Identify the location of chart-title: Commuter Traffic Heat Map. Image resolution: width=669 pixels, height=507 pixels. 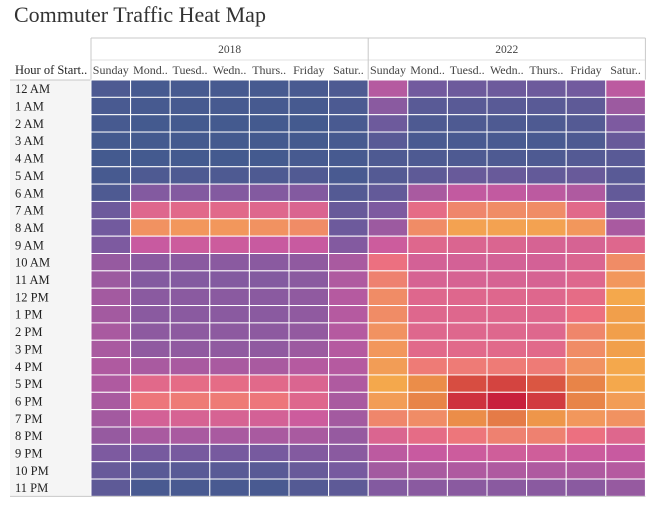
(140, 14).